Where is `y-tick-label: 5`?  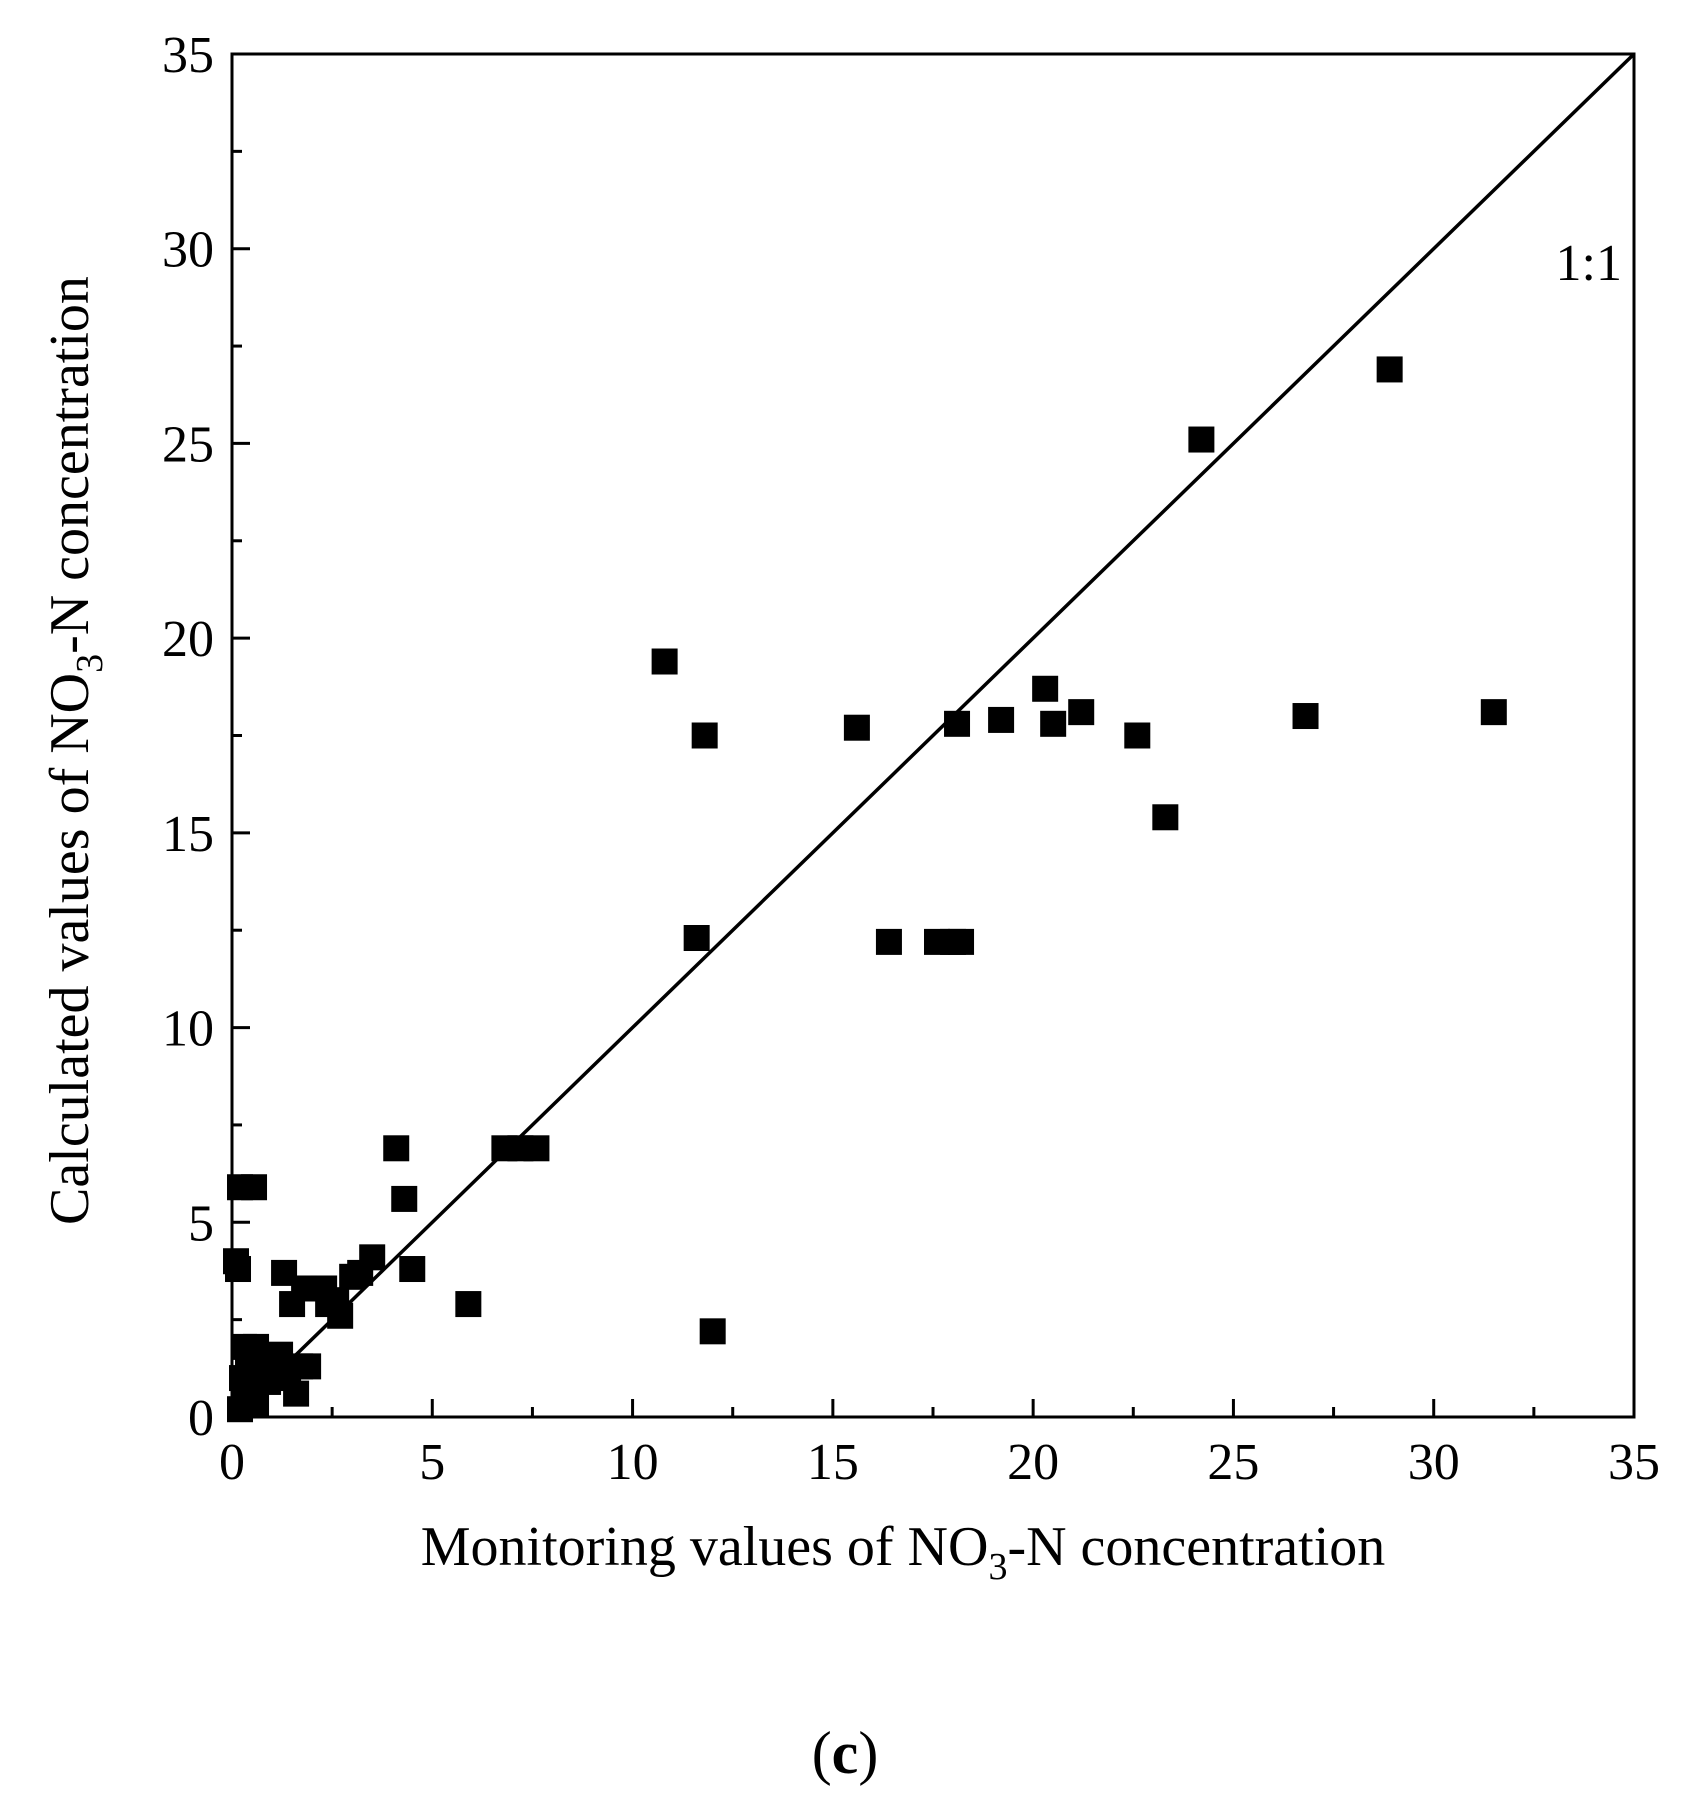 y-tick-label: 5 is located at coordinates (201, 1223).